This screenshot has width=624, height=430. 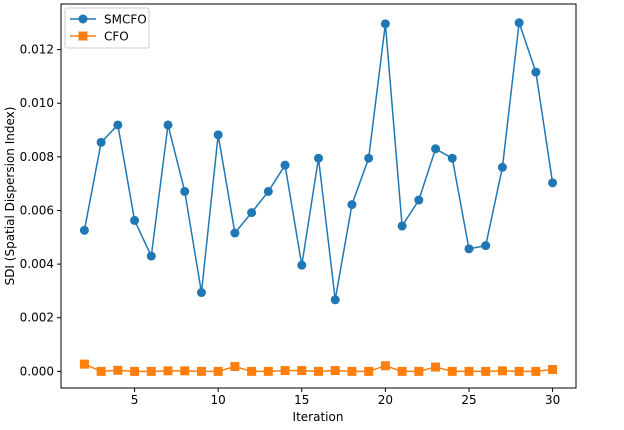 I want to click on x-tick-label: 15, so click(x=301, y=400).